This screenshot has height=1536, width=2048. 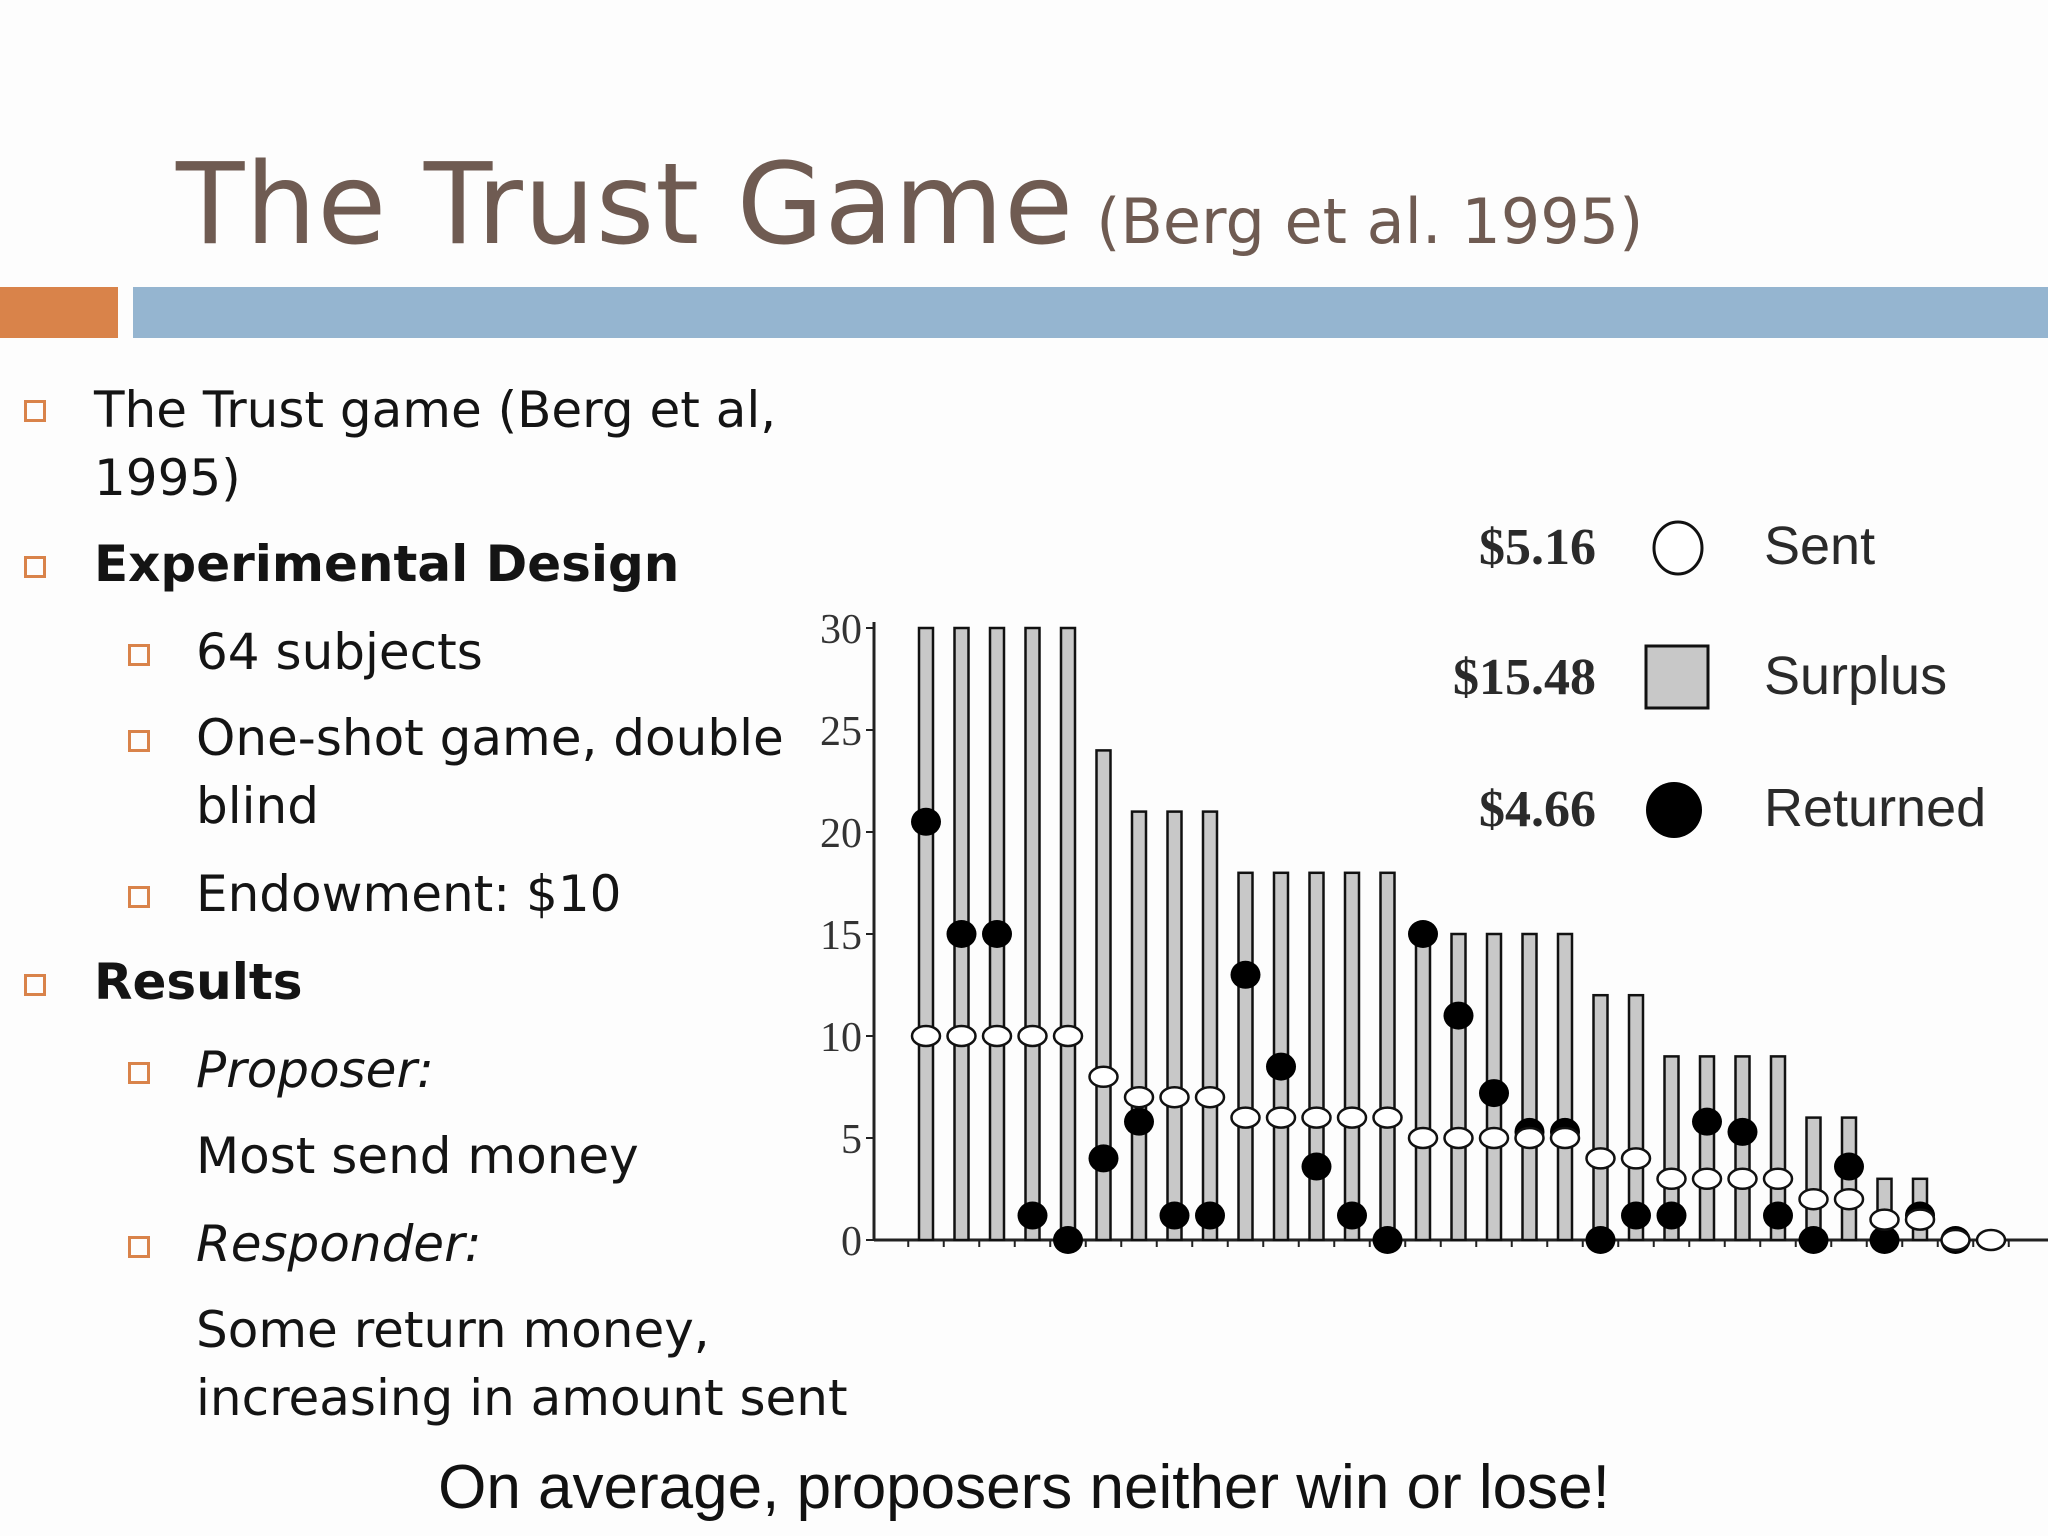 What do you see at coordinates (315, 1070) in the screenshot?
I see `subbullet-proposer: Proposer:` at bounding box center [315, 1070].